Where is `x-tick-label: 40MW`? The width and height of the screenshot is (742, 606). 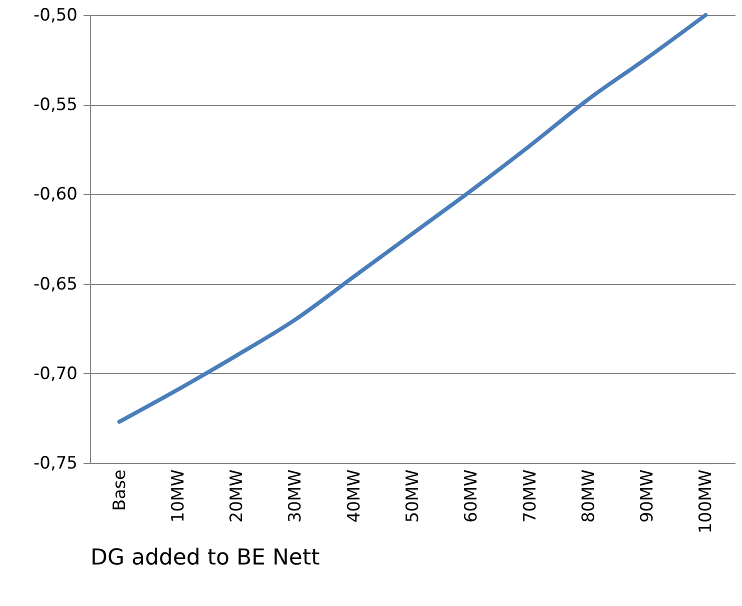 x-tick-label: 40MW is located at coordinates (354, 496).